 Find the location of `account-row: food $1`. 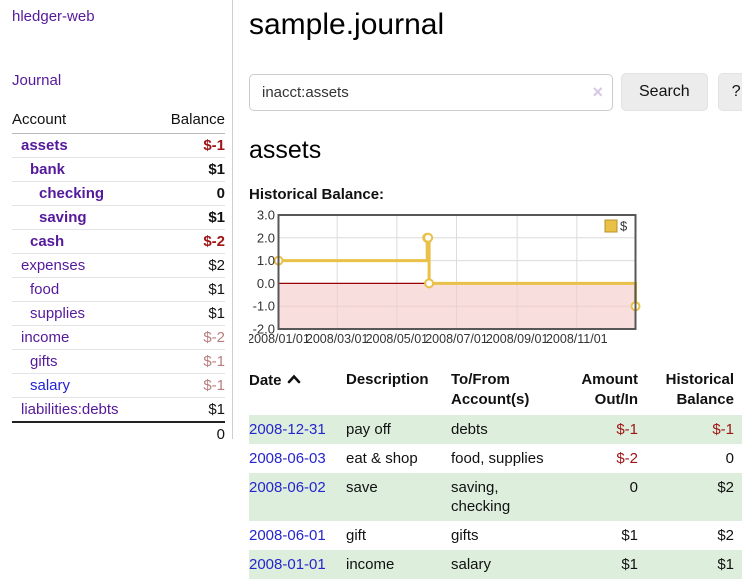

account-row: food $1 is located at coordinates (118, 289).